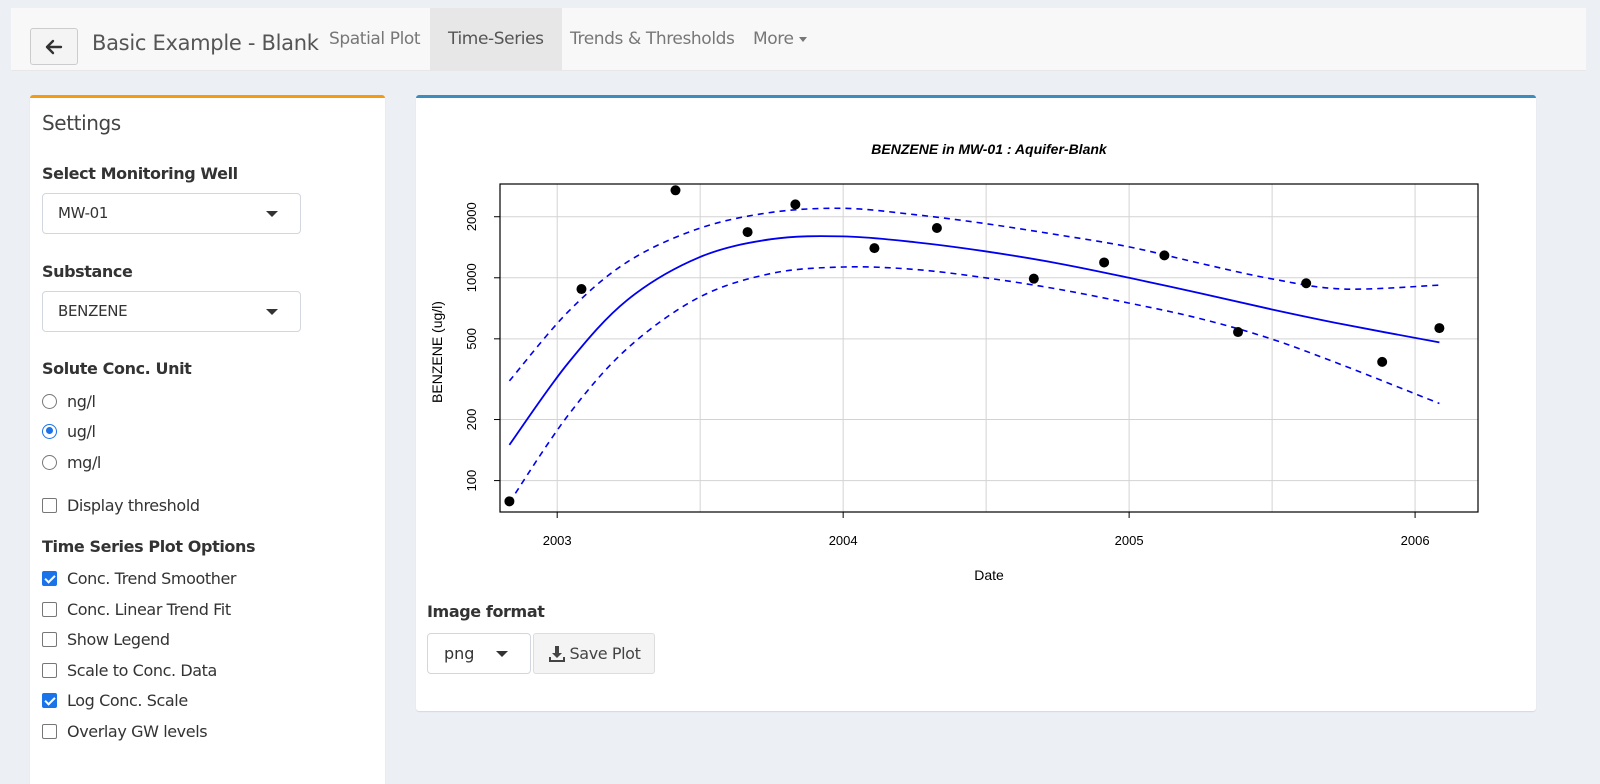 This screenshot has height=784, width=1600. I want to click on unit-radio-ug: ug/l, so click(69, 431).